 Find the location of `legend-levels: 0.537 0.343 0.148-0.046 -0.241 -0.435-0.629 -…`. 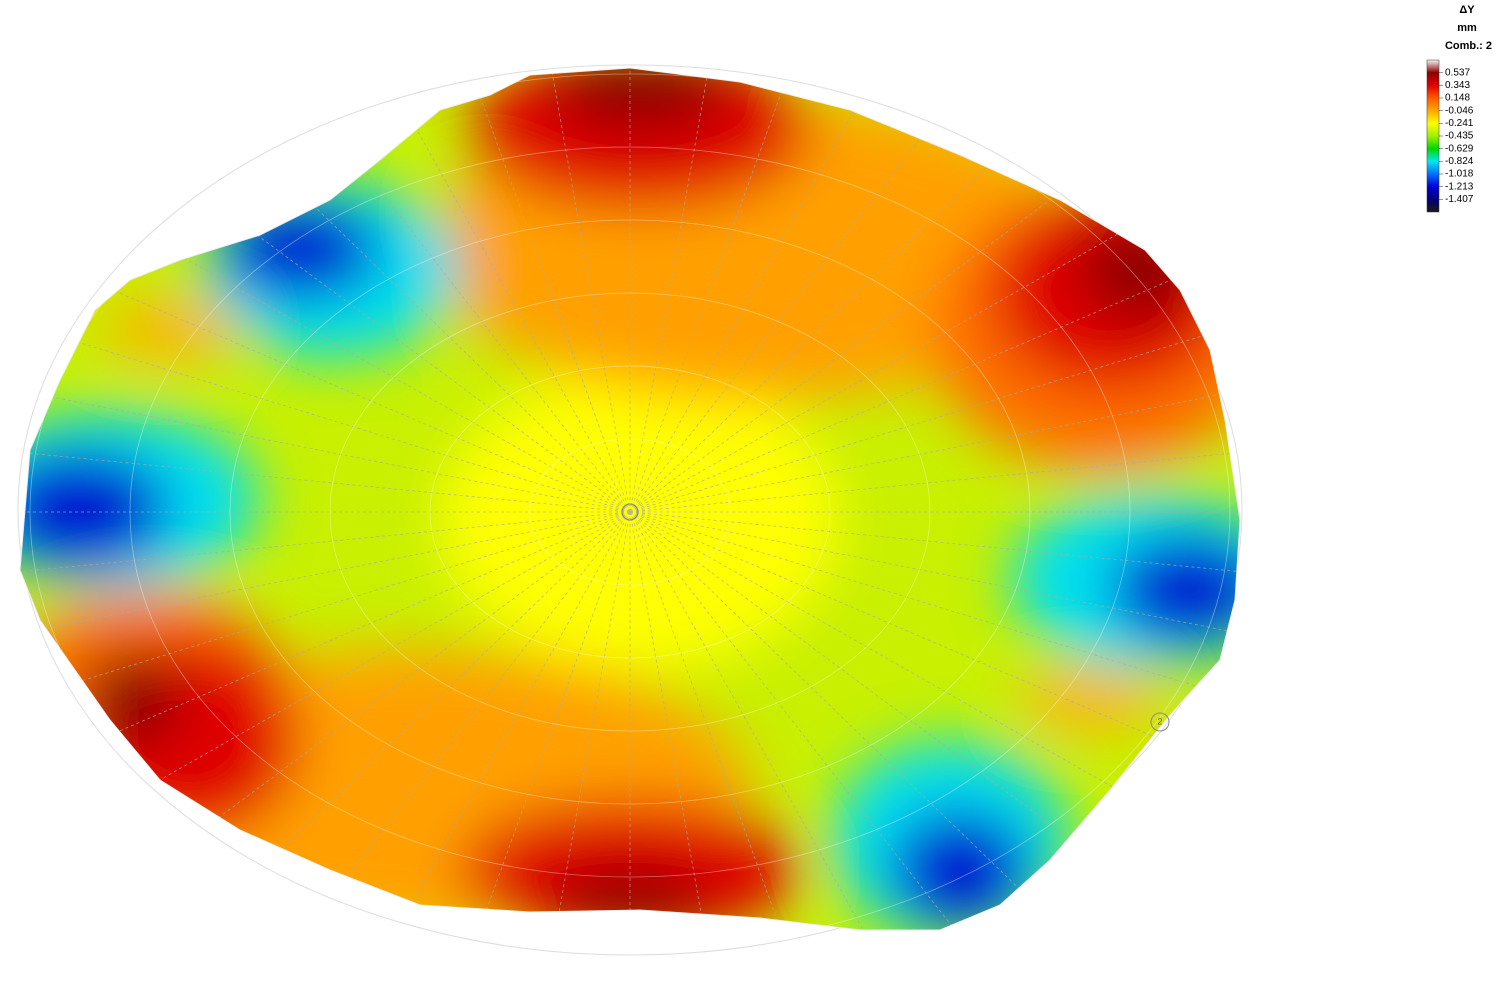

legend-levels: 0.537 0.343 0.148-0.046 -0.241 -0.435-0.629 -… is located at coordinates (1456, 136).